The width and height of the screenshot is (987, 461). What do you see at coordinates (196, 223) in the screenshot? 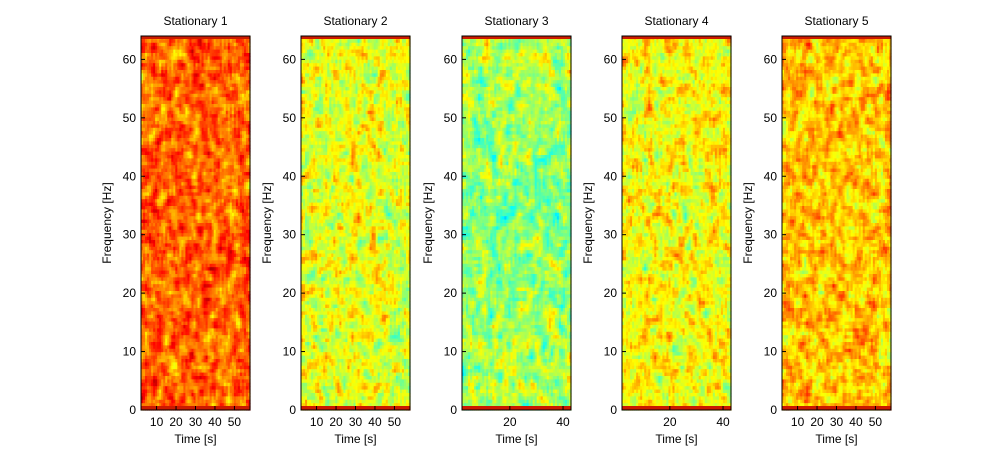
I see `heatmap-cells` at bounding box center [196, 223].